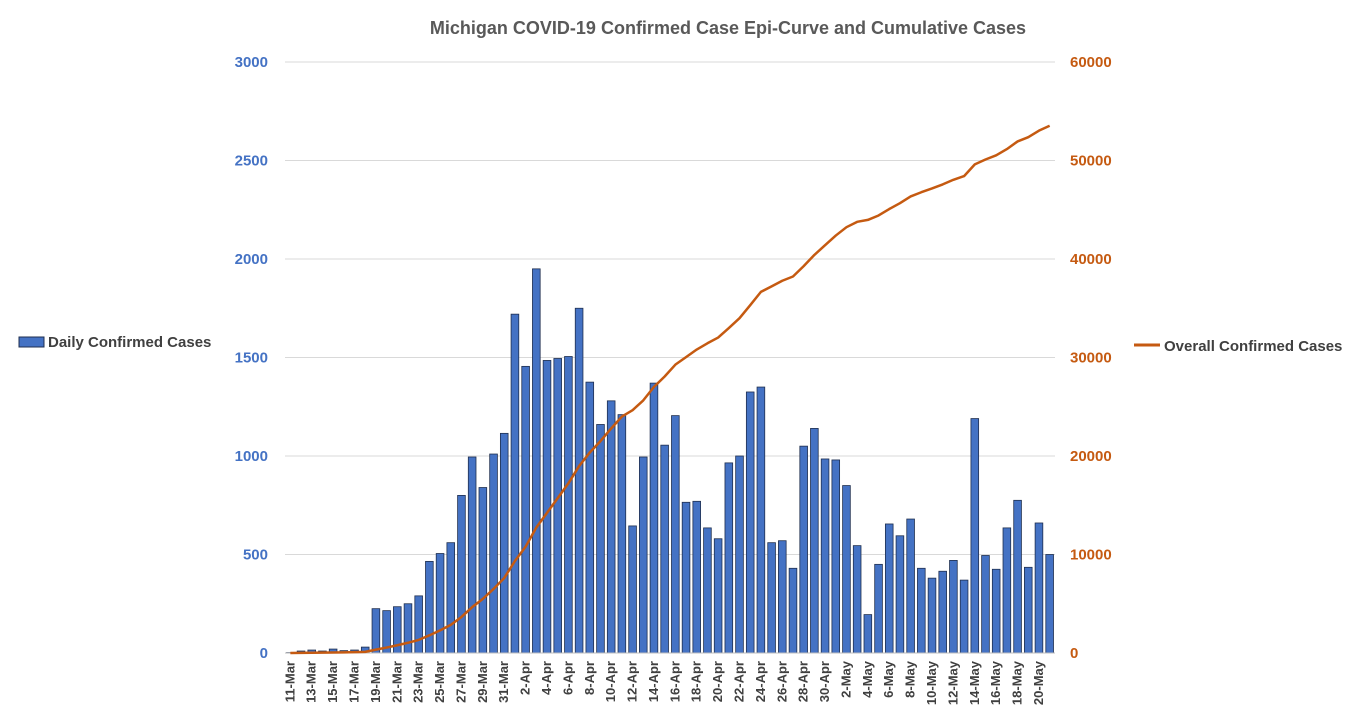 The width and height of the screenshot is (1364, 727). Describe the element at coordinates (910, 679) in the screenshot. I see `x-tick-label: 8-May` at that location.